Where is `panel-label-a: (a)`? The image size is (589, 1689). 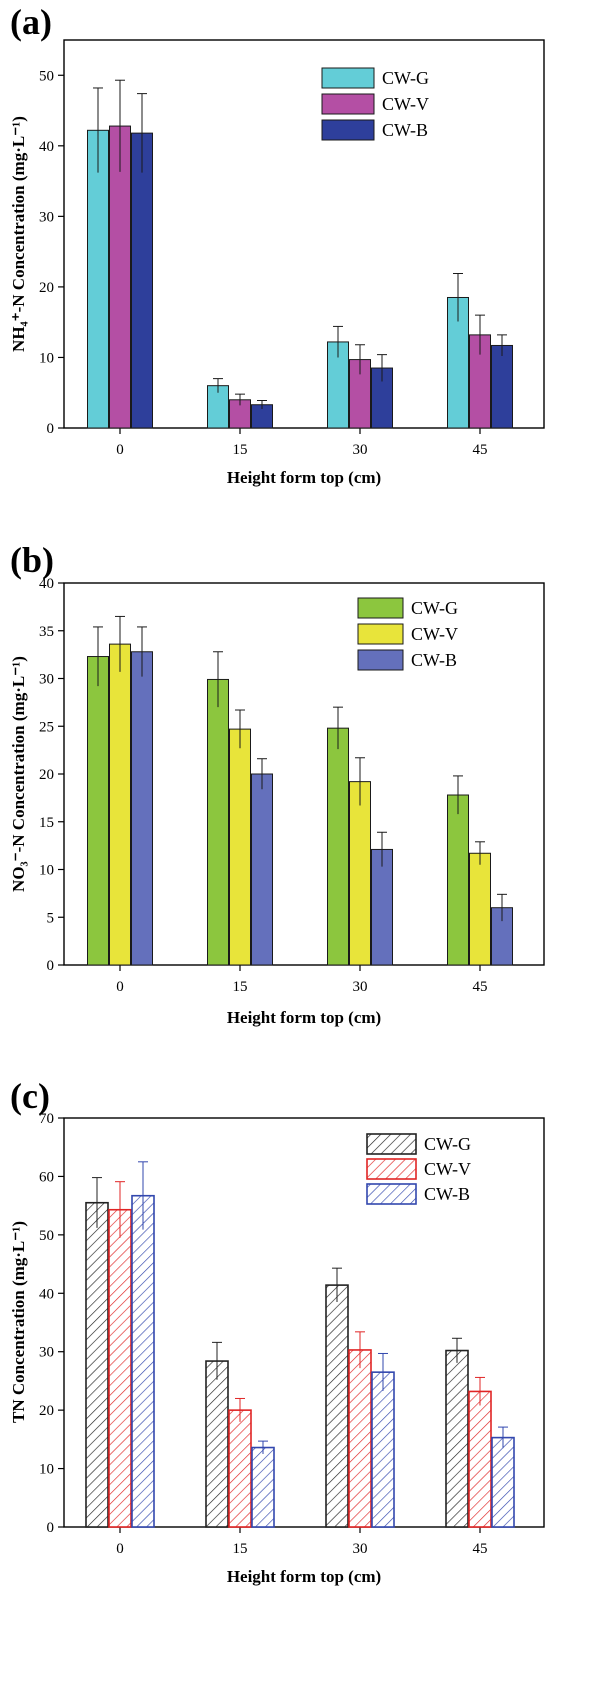 panel-label-a: (a) is located at coordinates (31, 22).